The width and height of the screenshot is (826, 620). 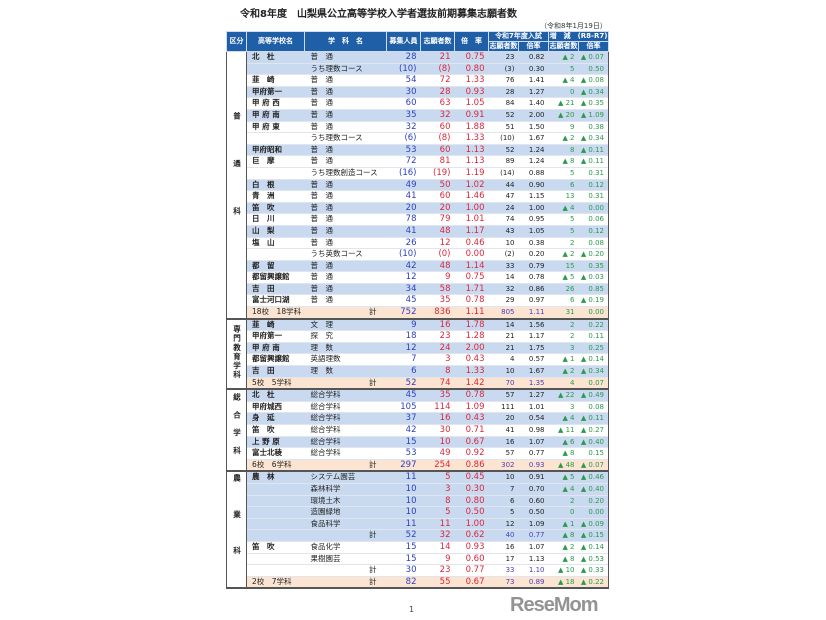 I want to click on table-row: 青 洲普 通 41 60 1.46 47 1.15 13 0.31, so click(x=418, y=196).